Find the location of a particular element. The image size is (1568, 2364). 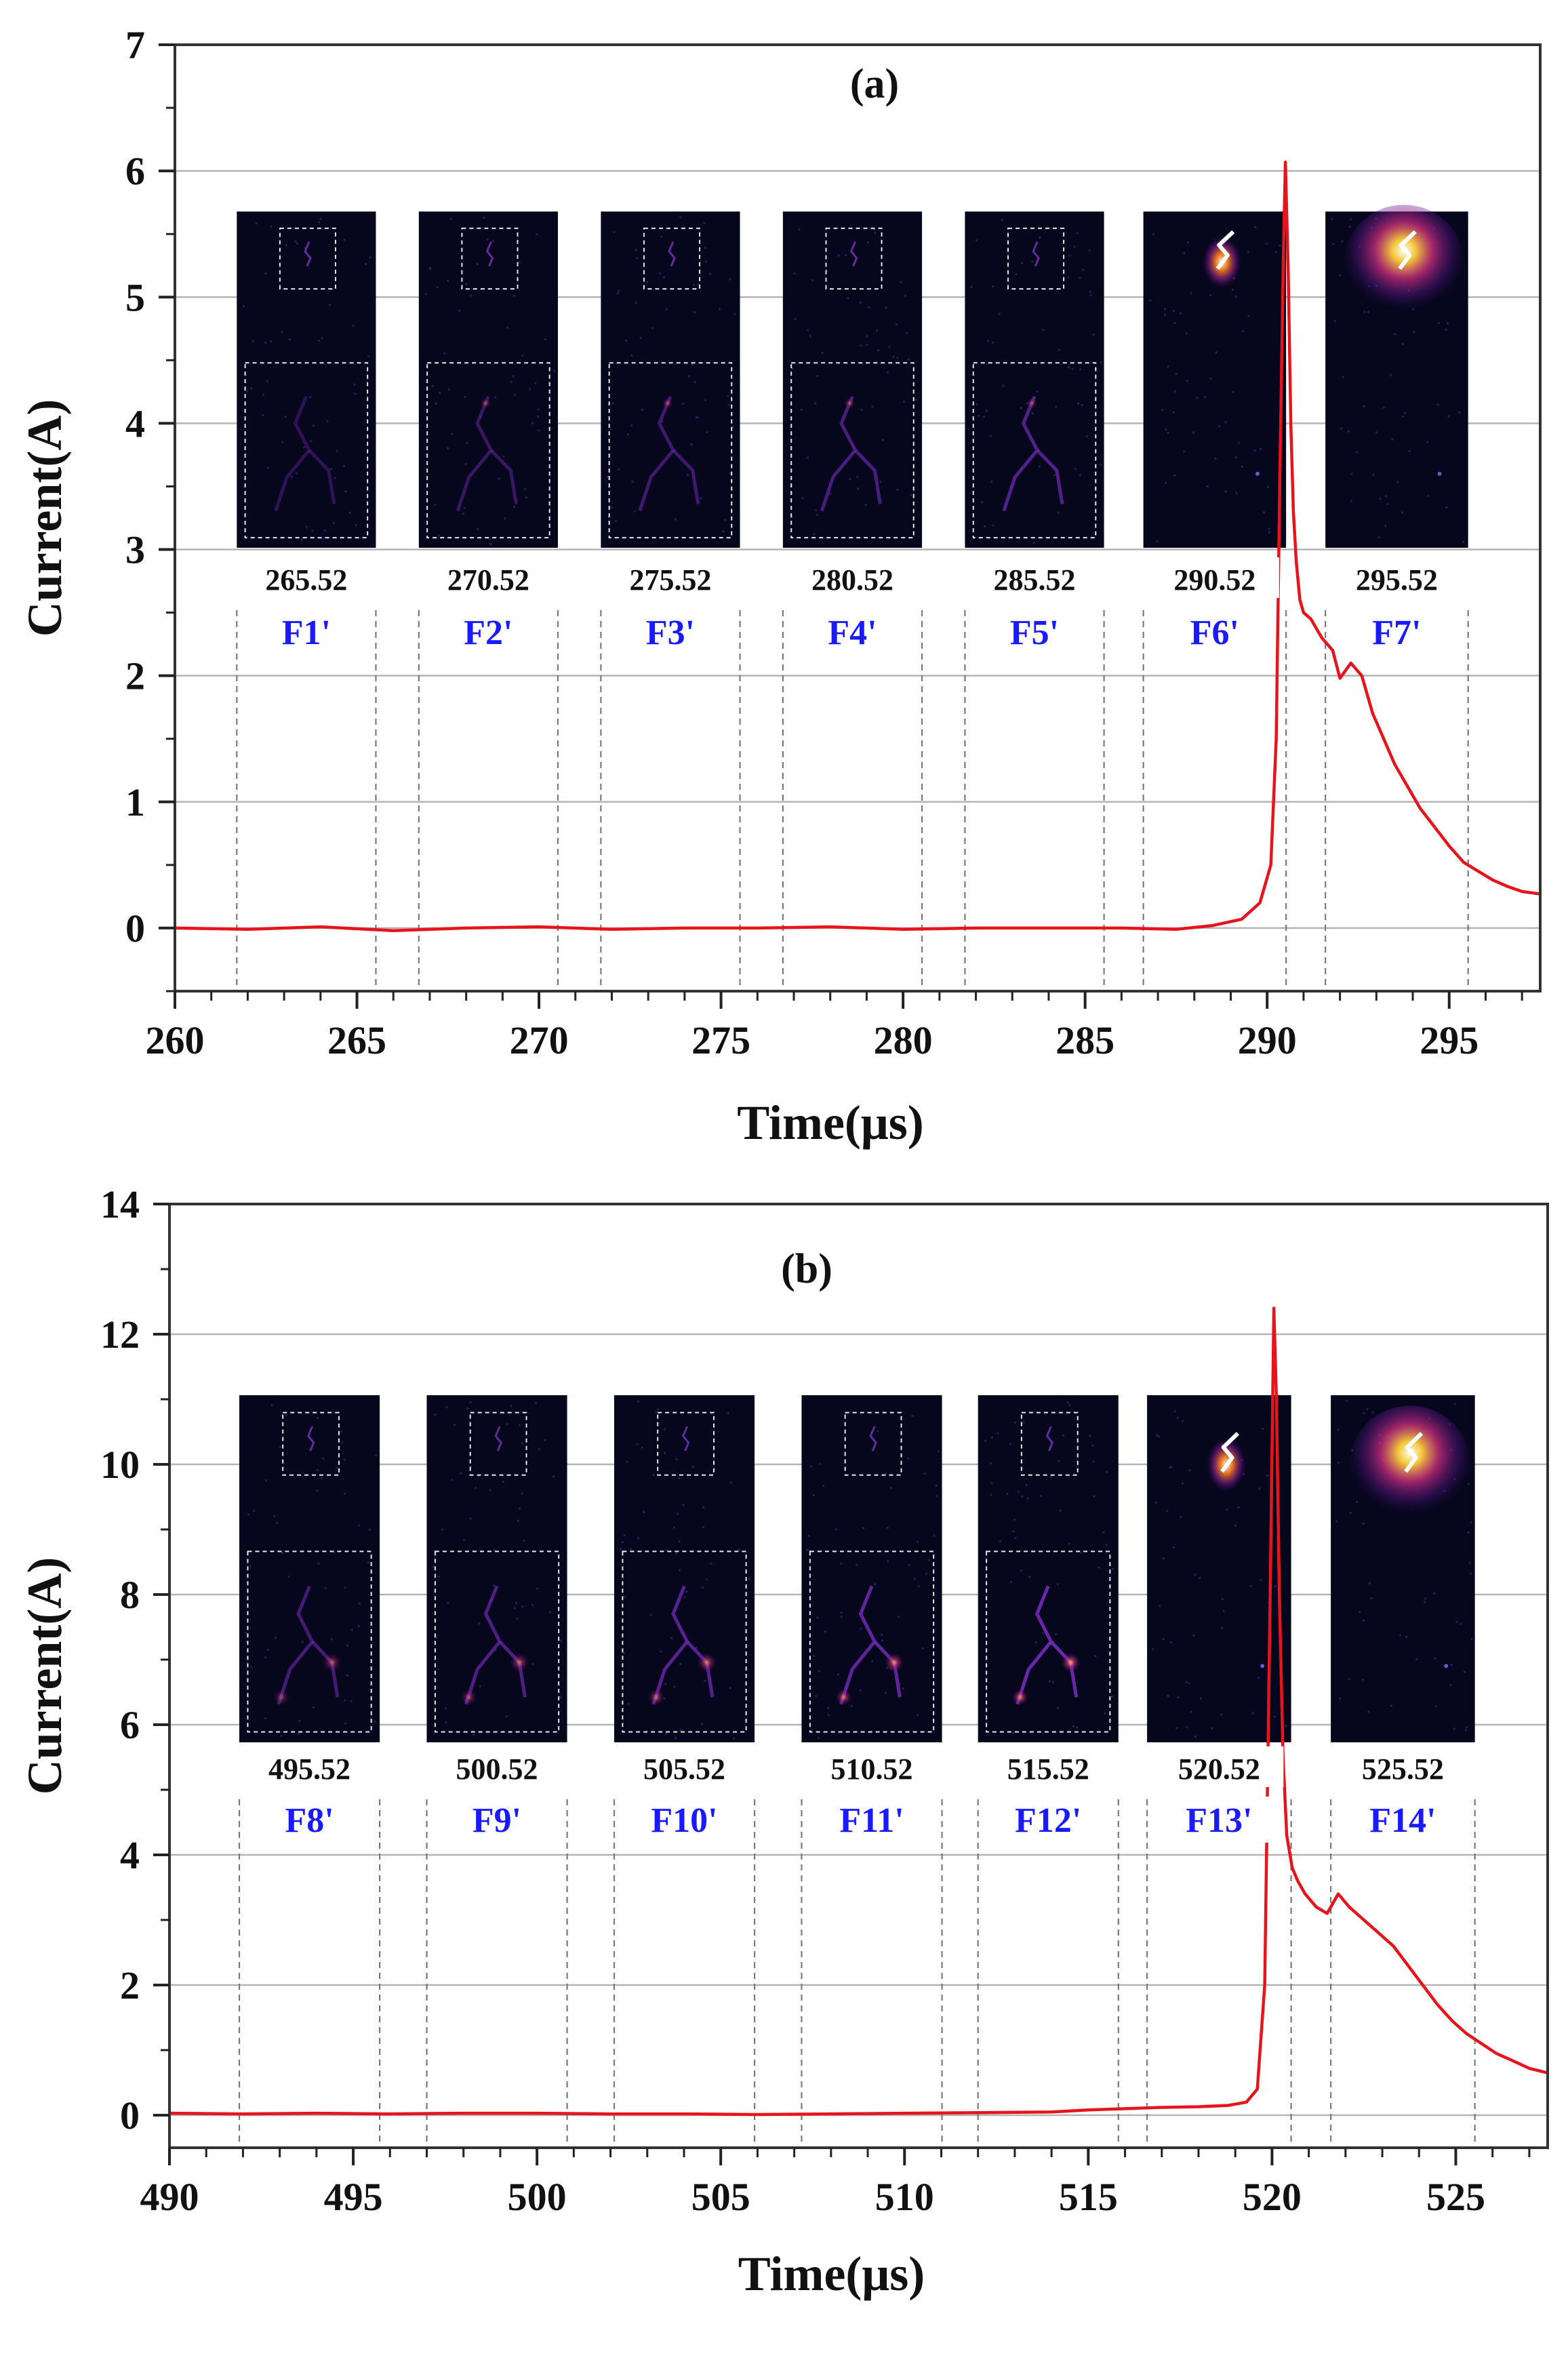

frame-image-background is located at coordinates (306, 380).